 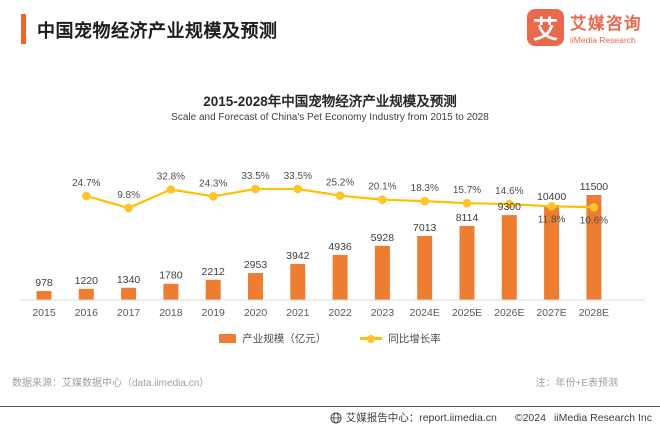 I want to click on logo-name-cn: 艾媒咨询, so click(x=606, y=24).